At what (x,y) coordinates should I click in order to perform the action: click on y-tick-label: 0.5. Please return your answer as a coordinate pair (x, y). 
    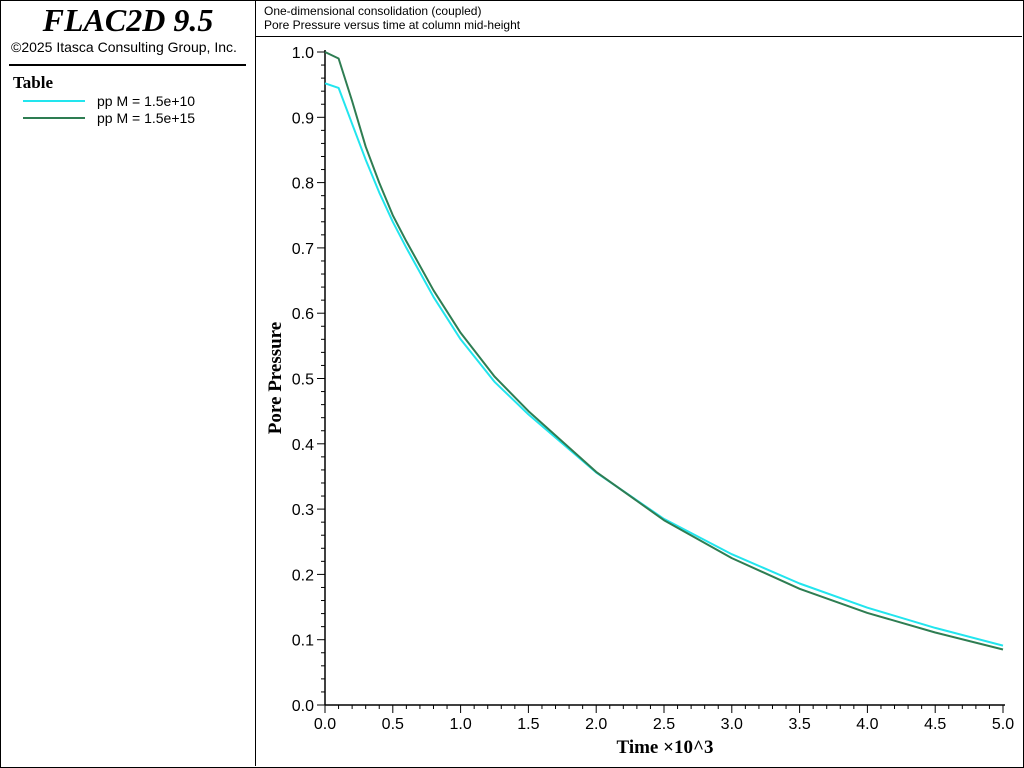
    Looking at the image, I should click on (303, 380).